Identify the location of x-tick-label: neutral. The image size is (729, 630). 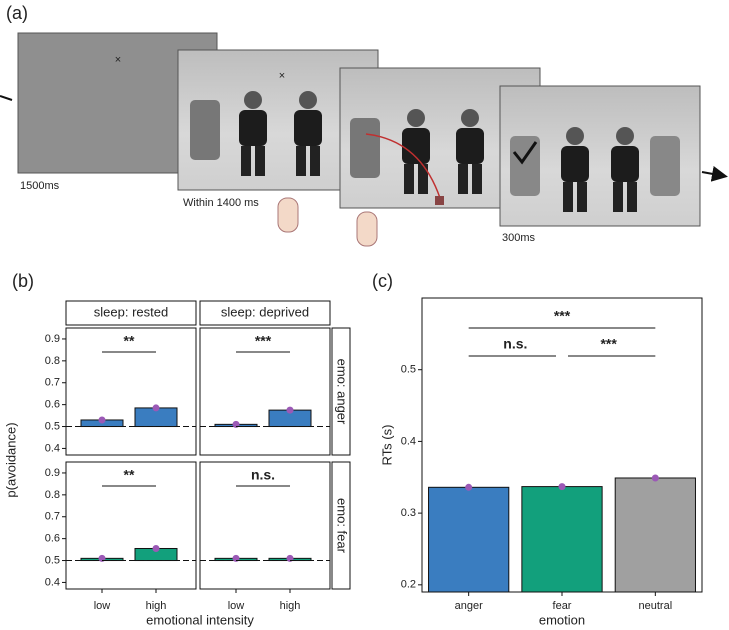
(656, 606).